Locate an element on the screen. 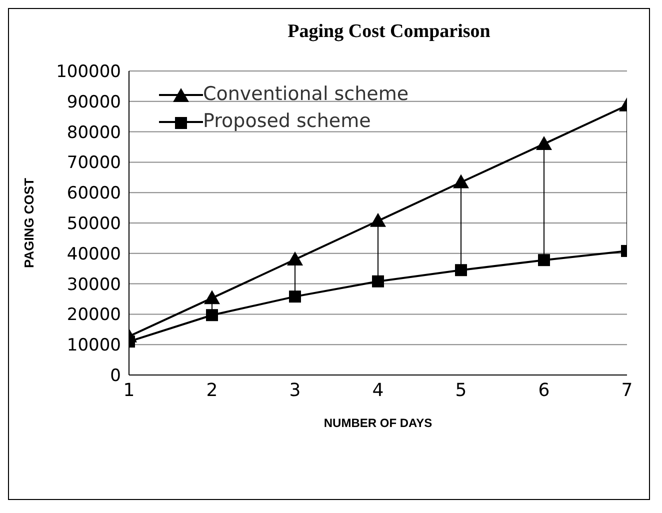 The image size is (662, 513). y-tick-label: 60000 is located at coordinates (93, 194).